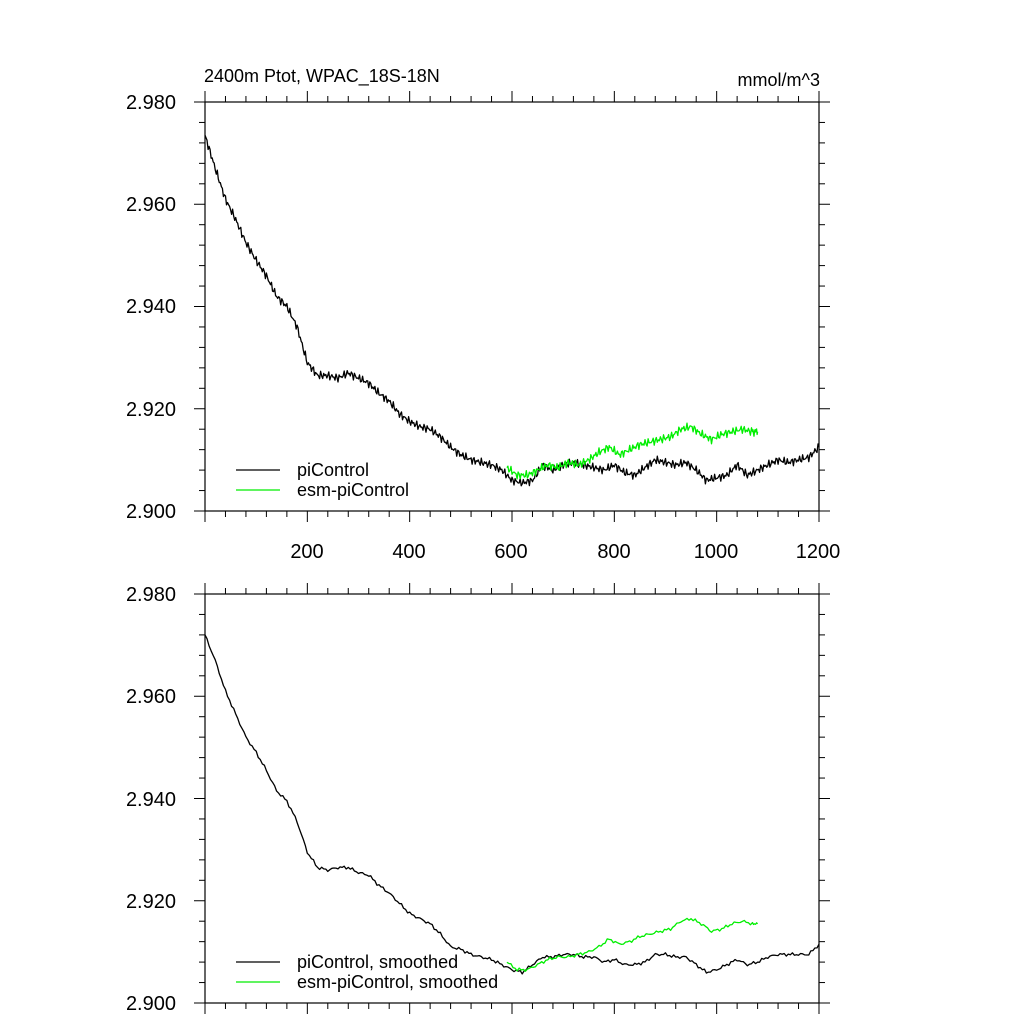  Describe the element at coordinates (613, 552) in the screenshot. I see `x-tick-label: 800` at that location.